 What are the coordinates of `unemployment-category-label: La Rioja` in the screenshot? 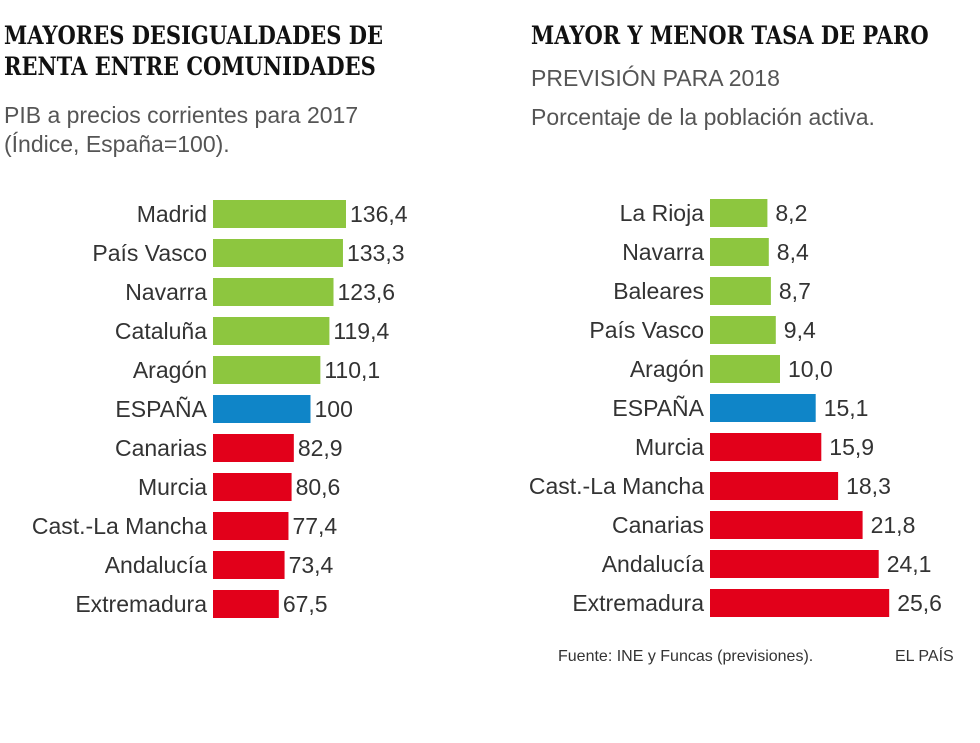 It's located at (662, 213).